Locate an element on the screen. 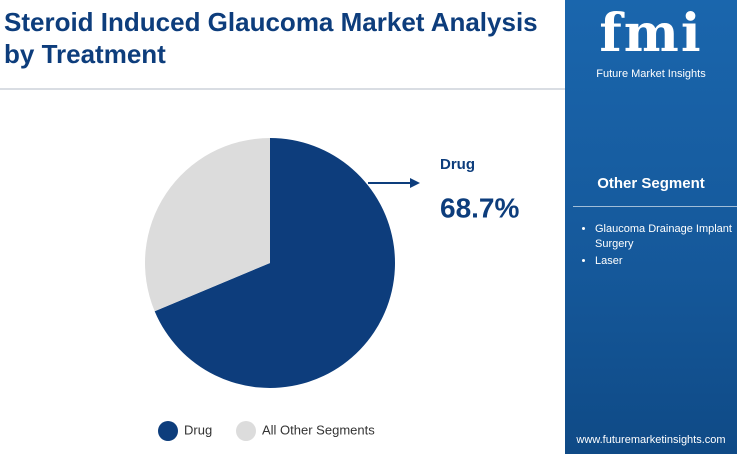 This screenshot has width=737, height=454. callout-label: Drug is located at coordinates (457, 164).